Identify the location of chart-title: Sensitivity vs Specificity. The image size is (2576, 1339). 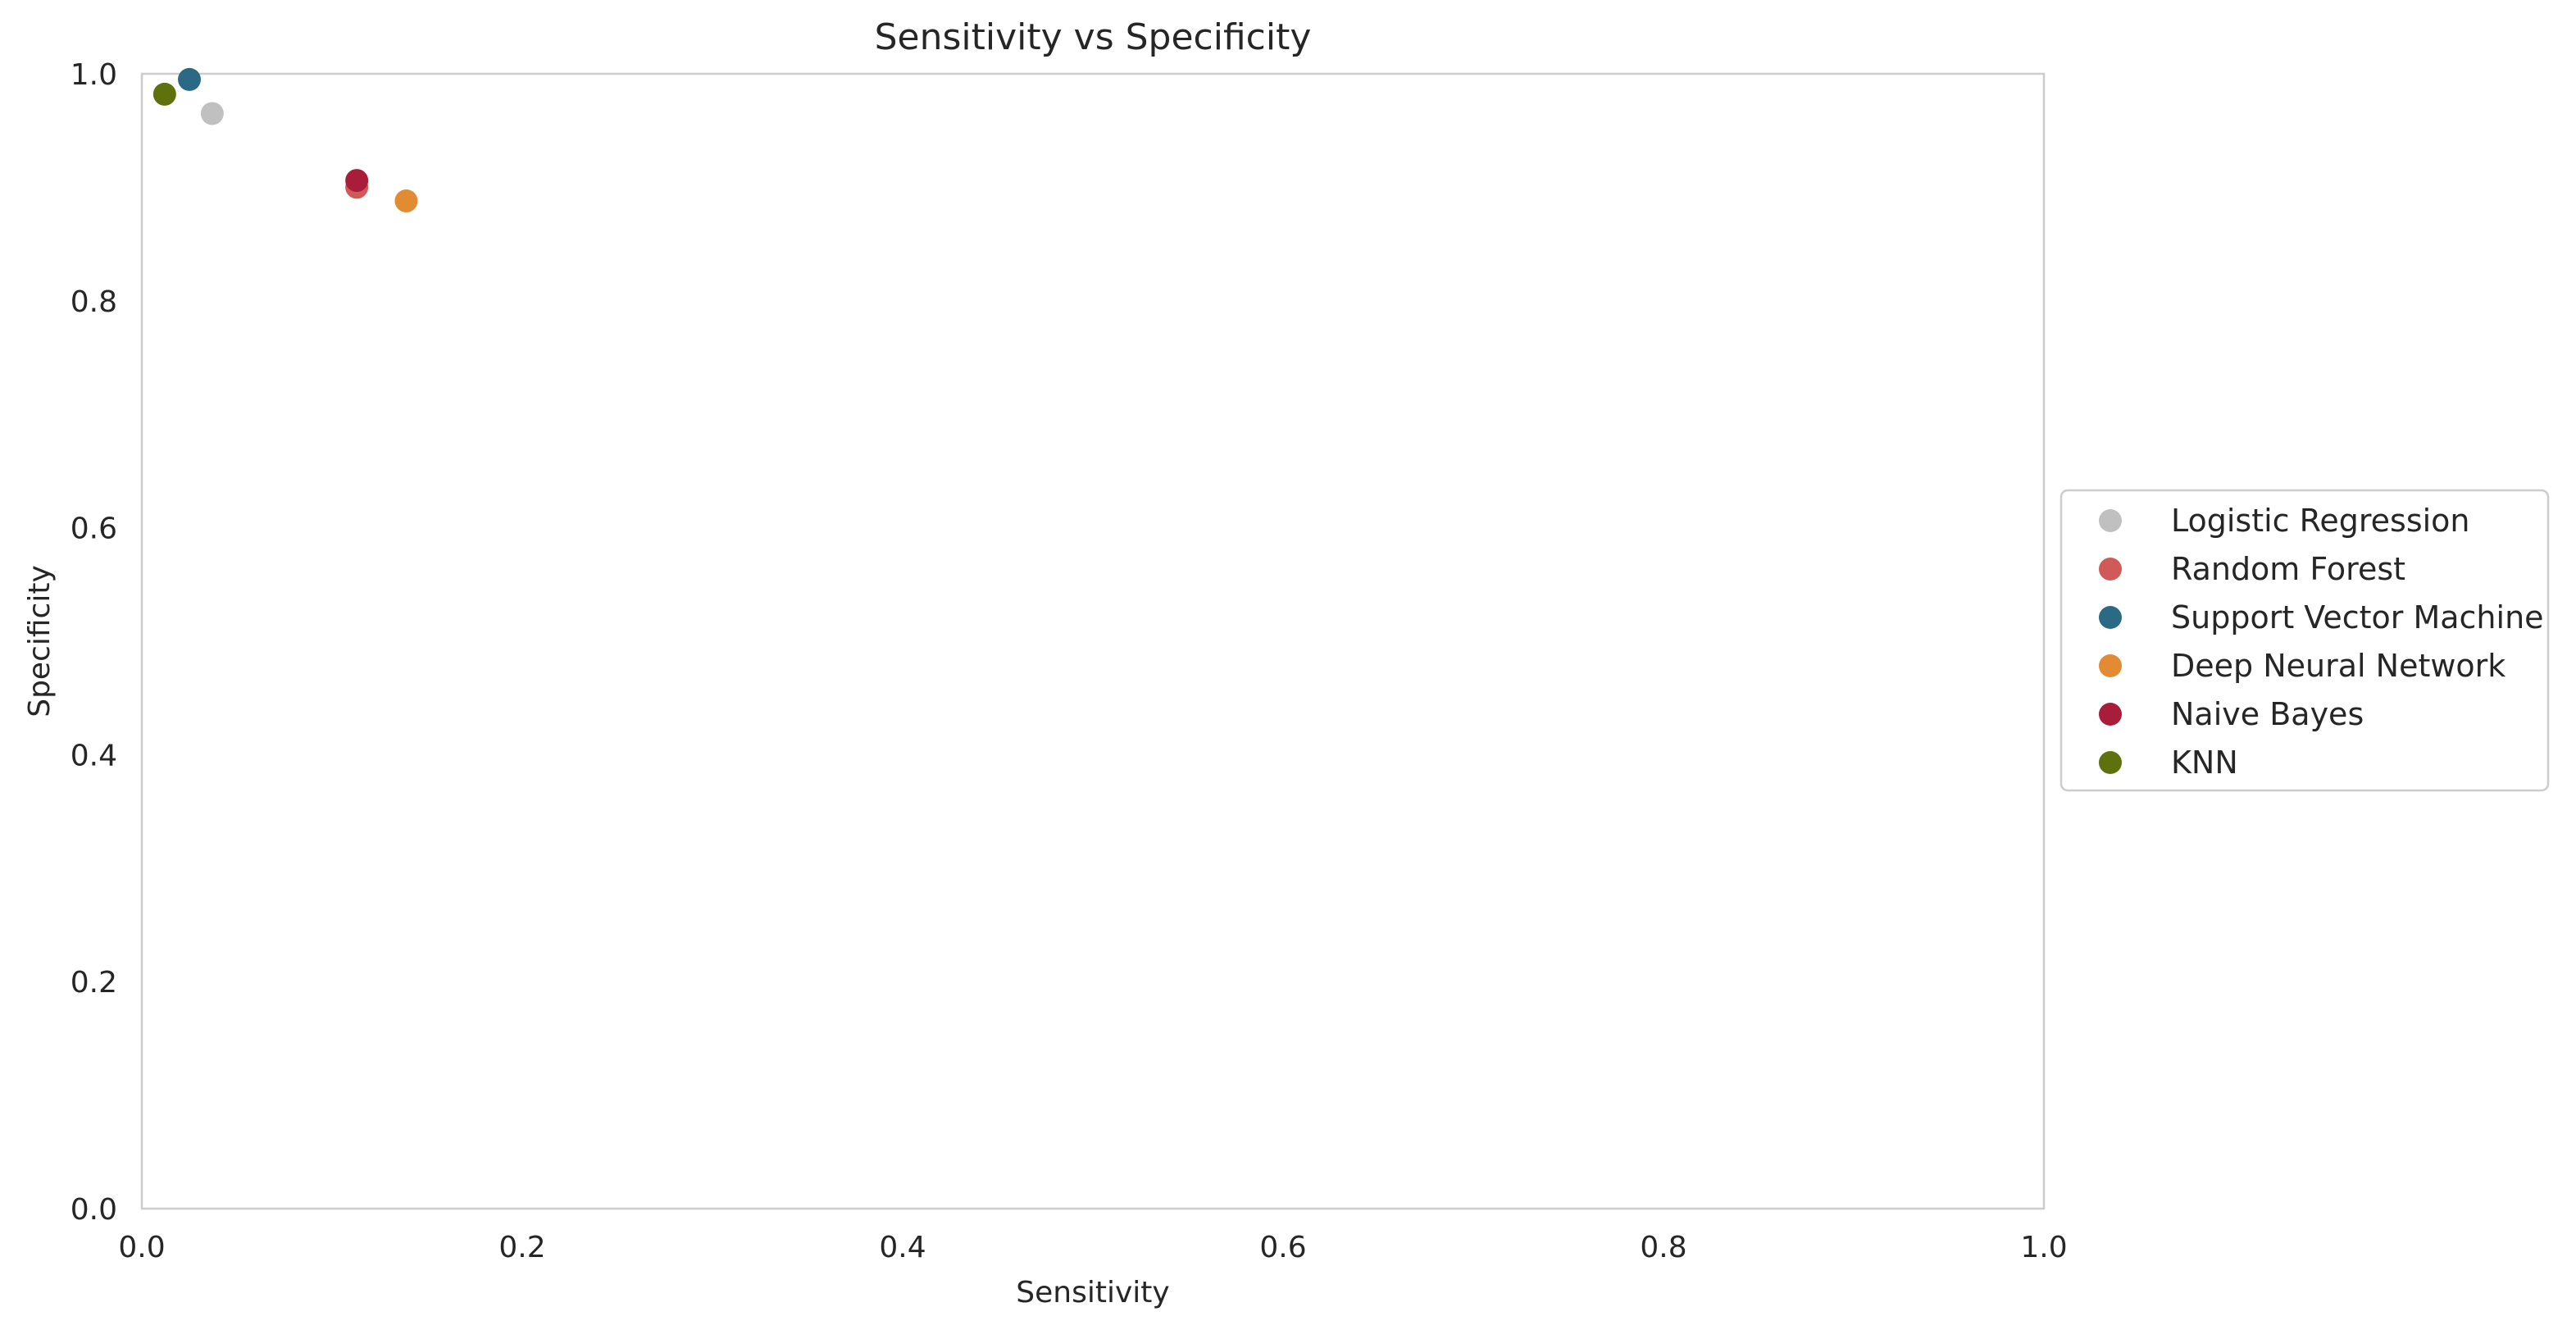
(1094, 37).